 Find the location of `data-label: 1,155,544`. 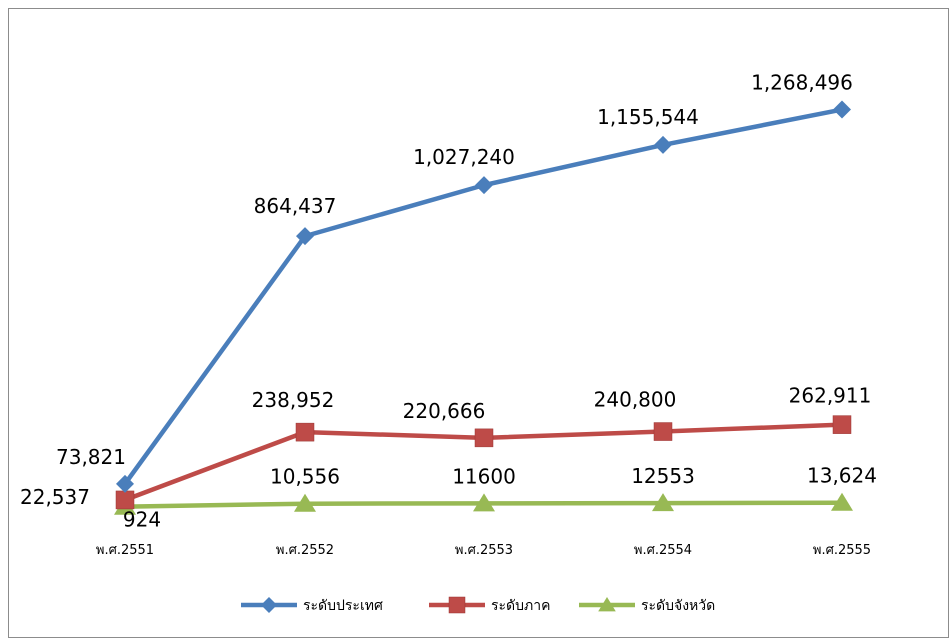

data-label: 1,155,544 is located at coordinates (648, 117).